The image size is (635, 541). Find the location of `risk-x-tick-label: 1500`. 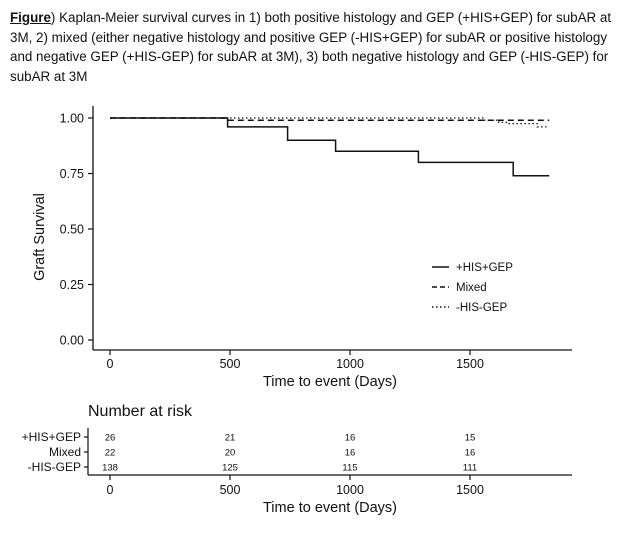

risk-x-tick-label: 1500 is located at coordinates (470, 490).